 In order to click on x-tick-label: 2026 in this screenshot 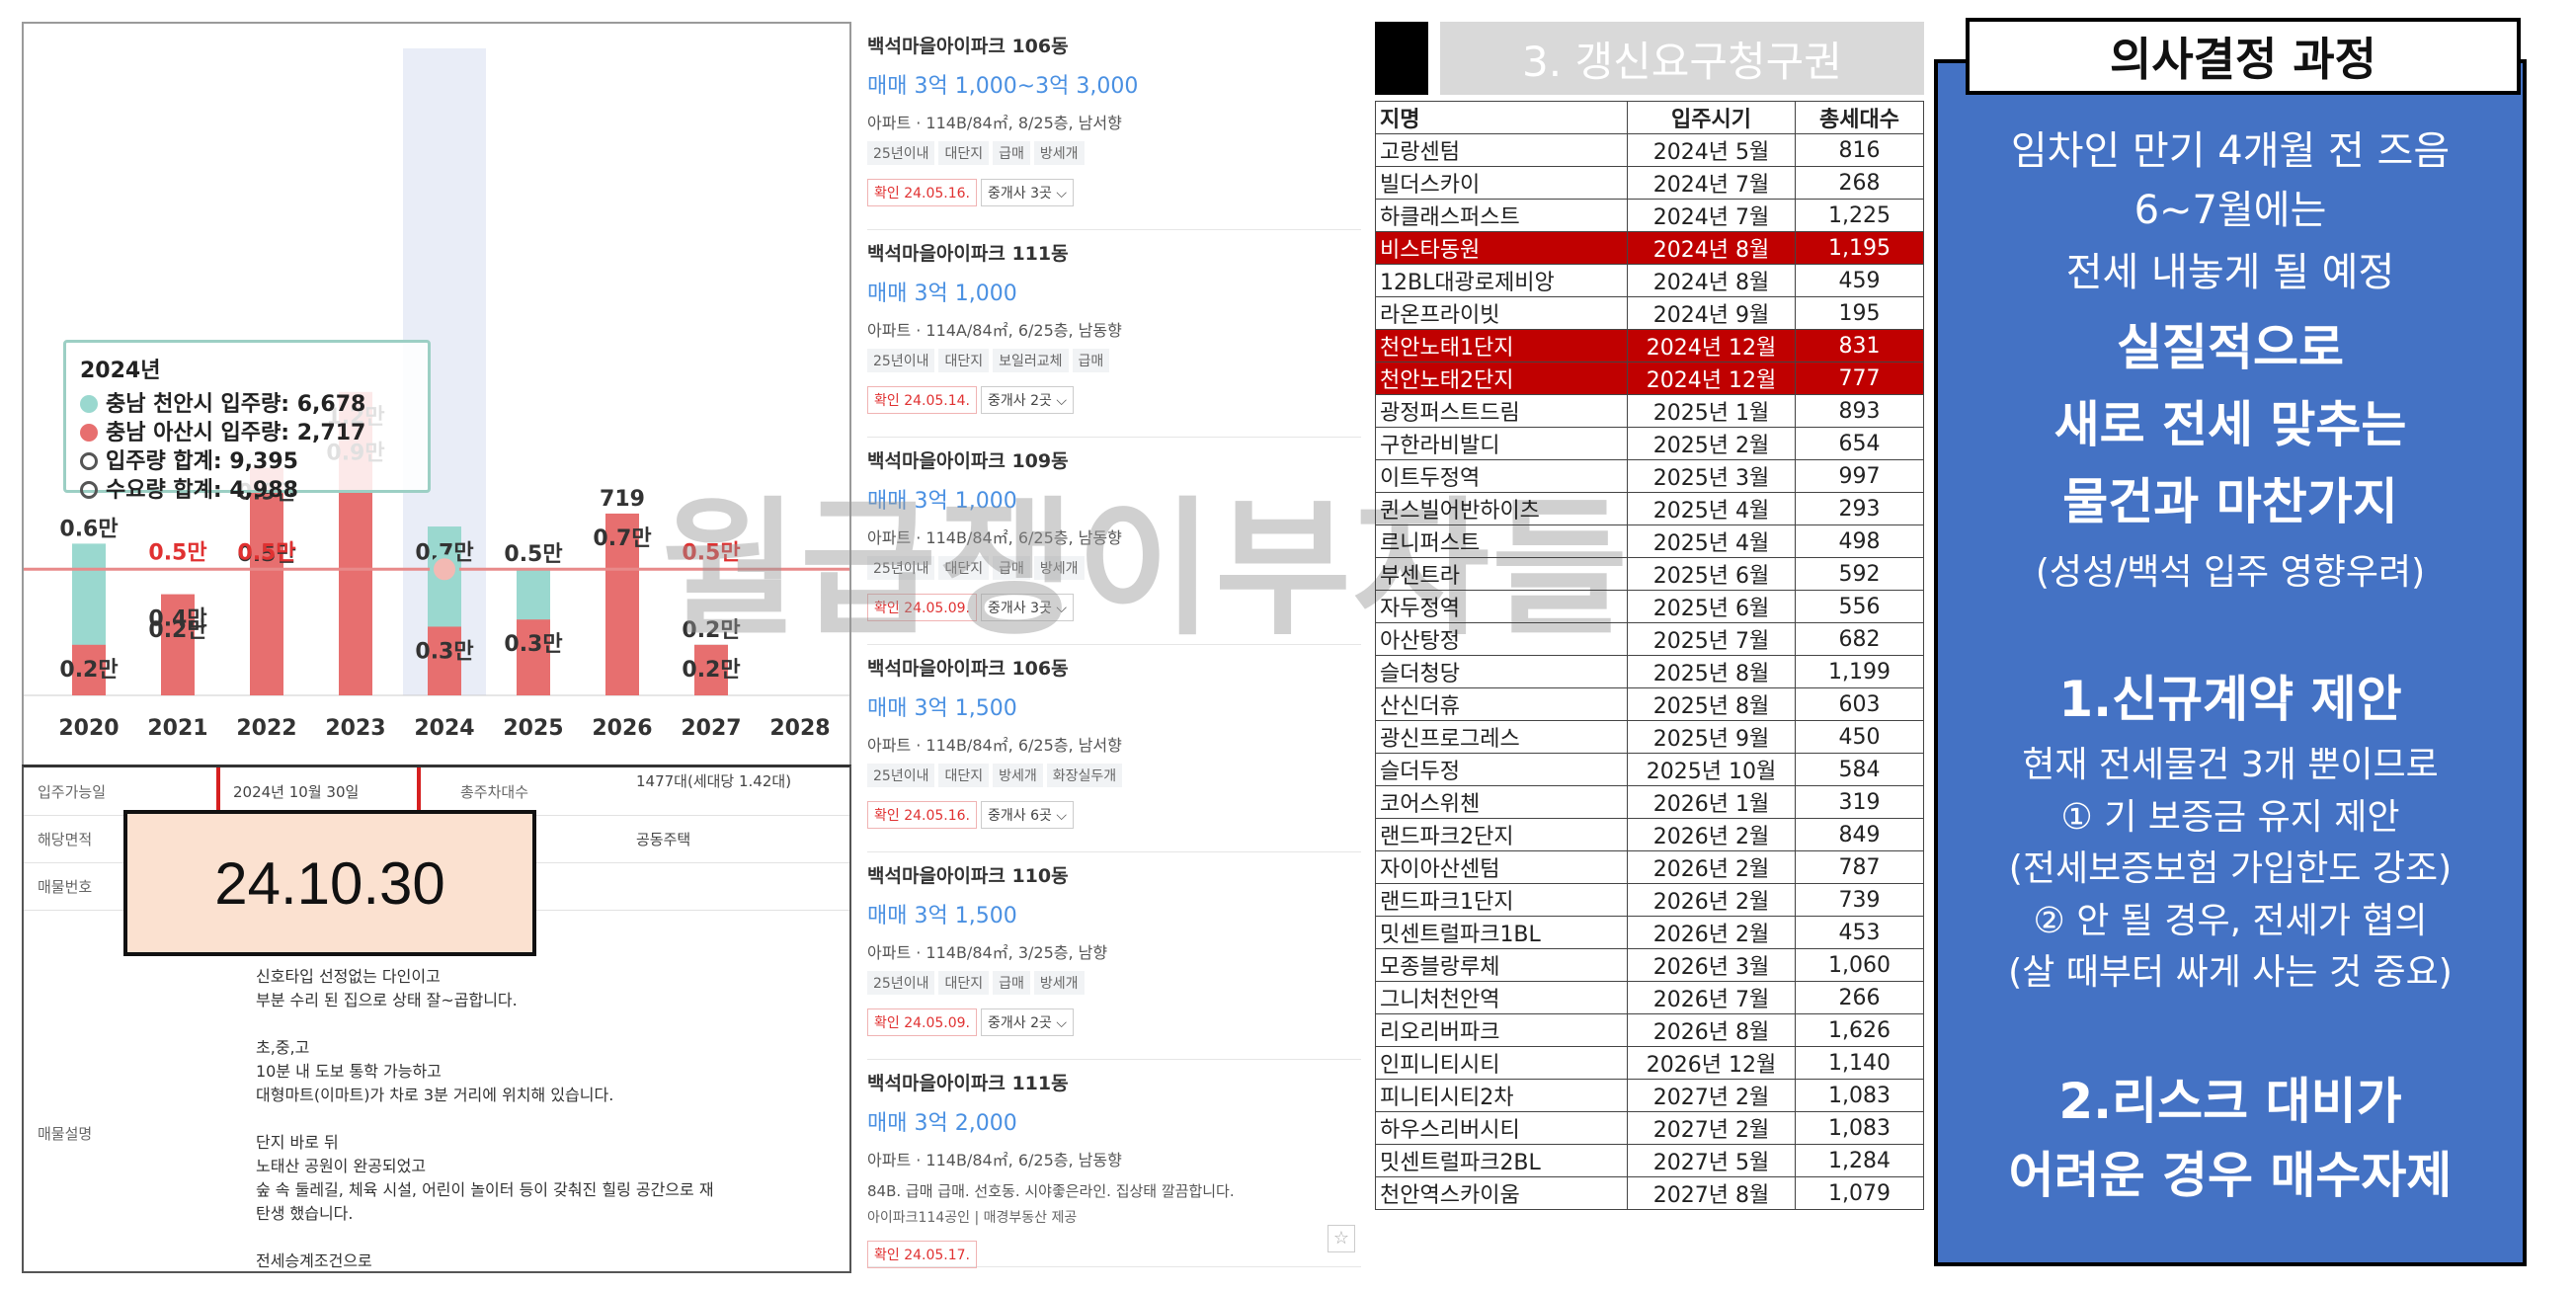, I will do `click(622, 729)`.